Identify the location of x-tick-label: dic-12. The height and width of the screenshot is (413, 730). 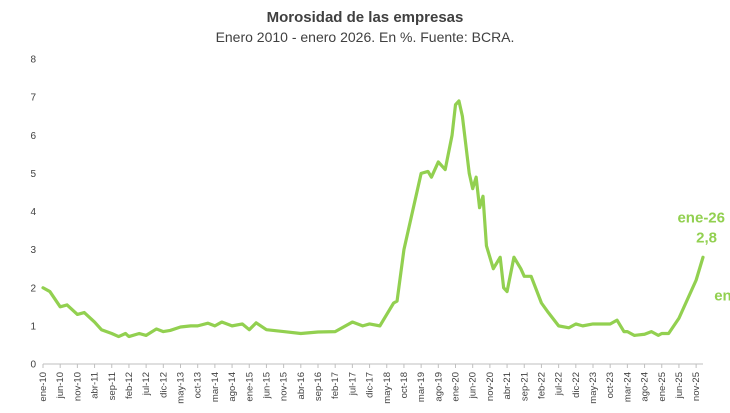
(163, 385).